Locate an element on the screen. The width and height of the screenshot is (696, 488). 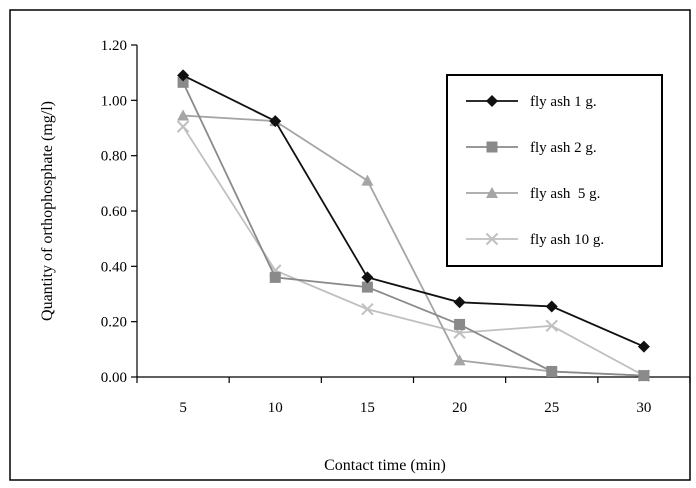
x-tick-label: 10 is located at coordinates (275, 408).